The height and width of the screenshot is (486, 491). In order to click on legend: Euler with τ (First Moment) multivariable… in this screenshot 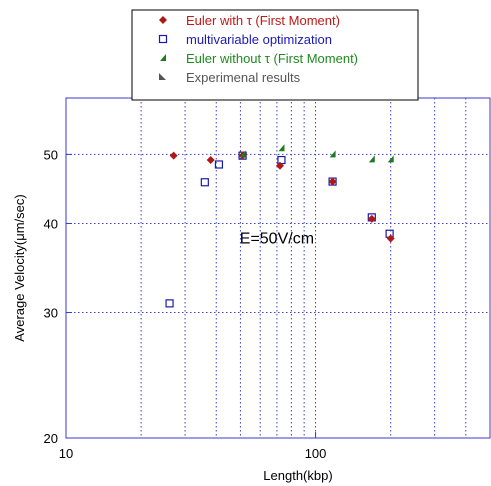, I will do `click(275, 55)`.